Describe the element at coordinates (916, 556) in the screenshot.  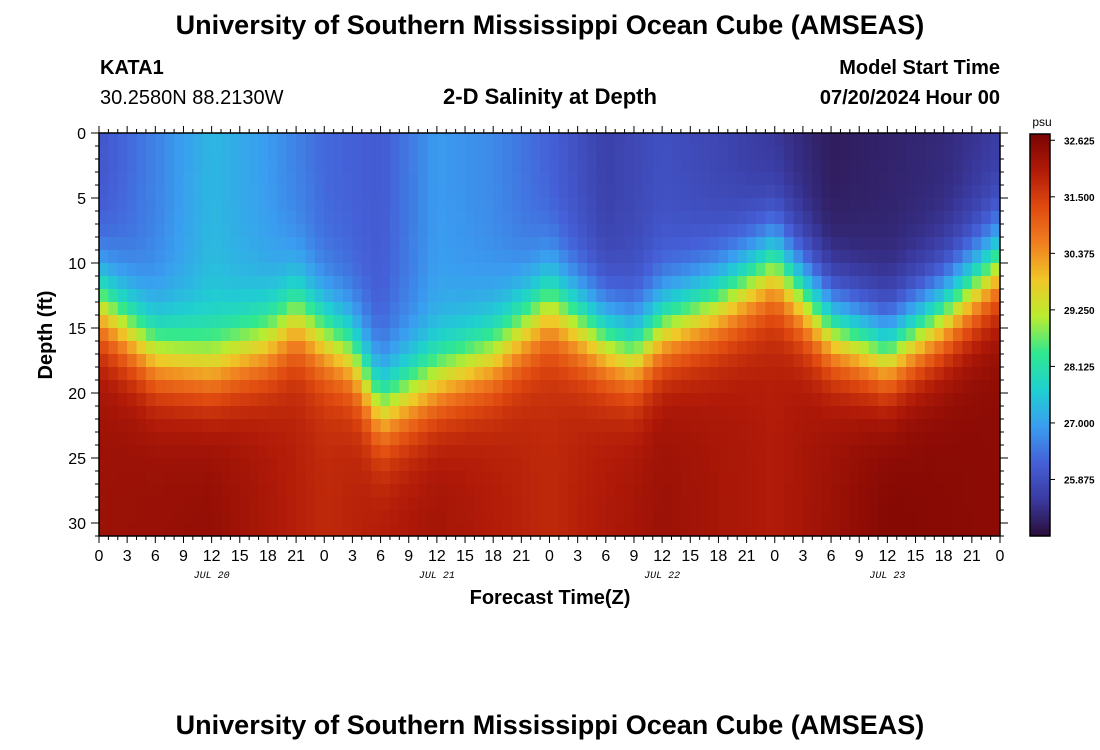
I see `x-tick-label: 15` at that location.